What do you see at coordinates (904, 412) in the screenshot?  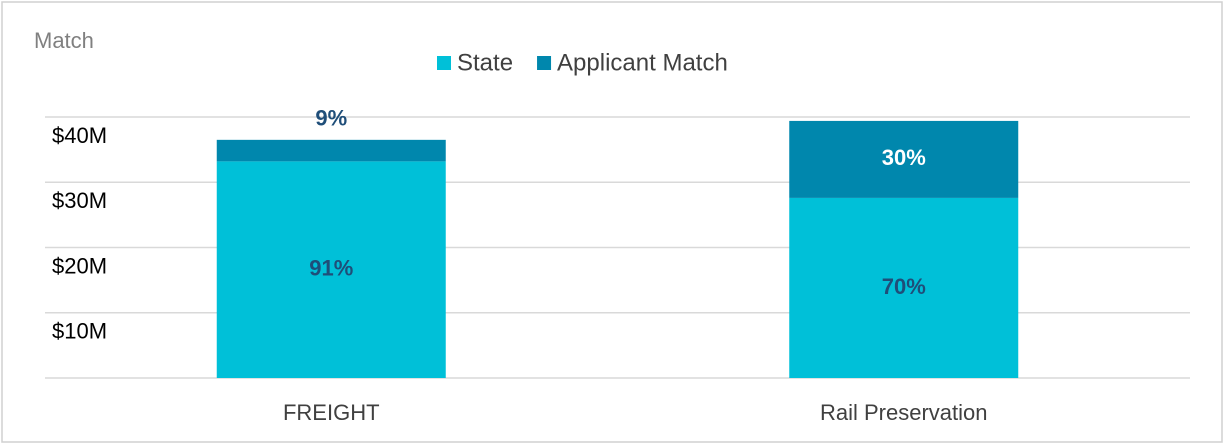 I see `x-tick-label: Rail Preservation` at bounding box center [904, 412].